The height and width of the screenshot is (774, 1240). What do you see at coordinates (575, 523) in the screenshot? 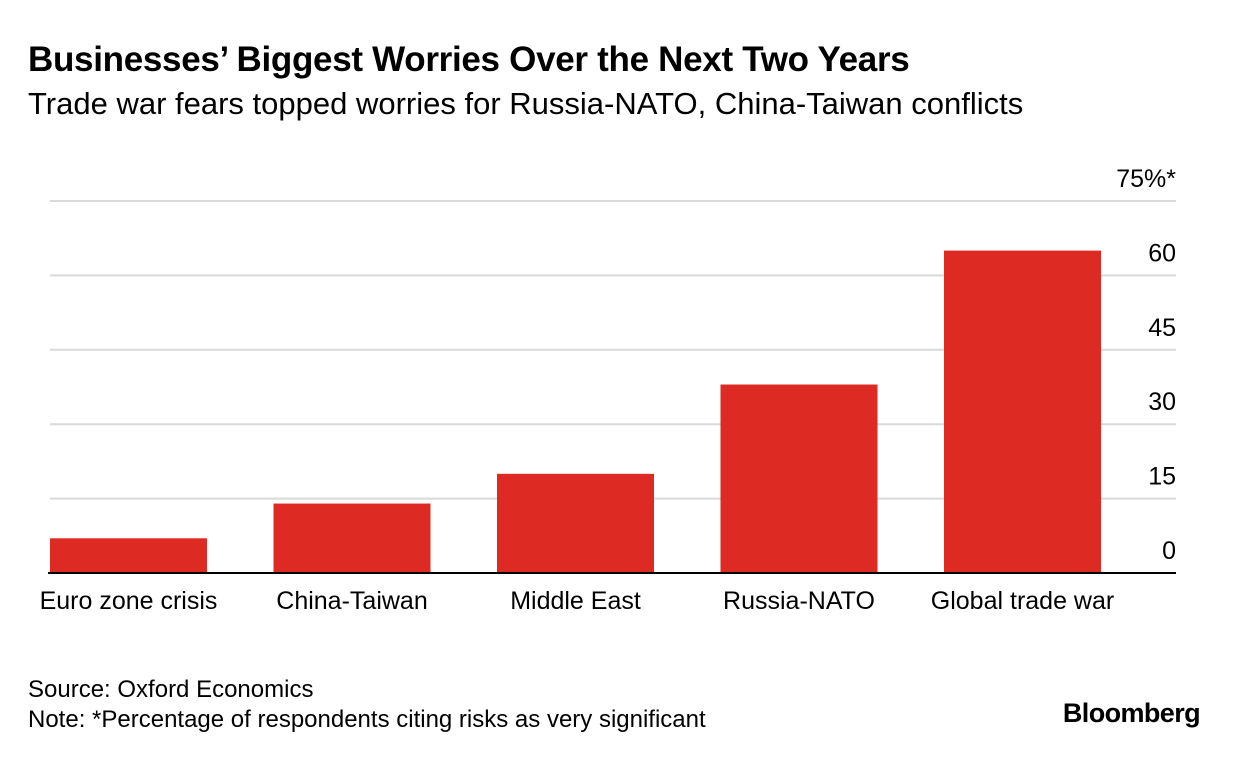
I see `bar-middle-east` at bounding box center [575, 523].